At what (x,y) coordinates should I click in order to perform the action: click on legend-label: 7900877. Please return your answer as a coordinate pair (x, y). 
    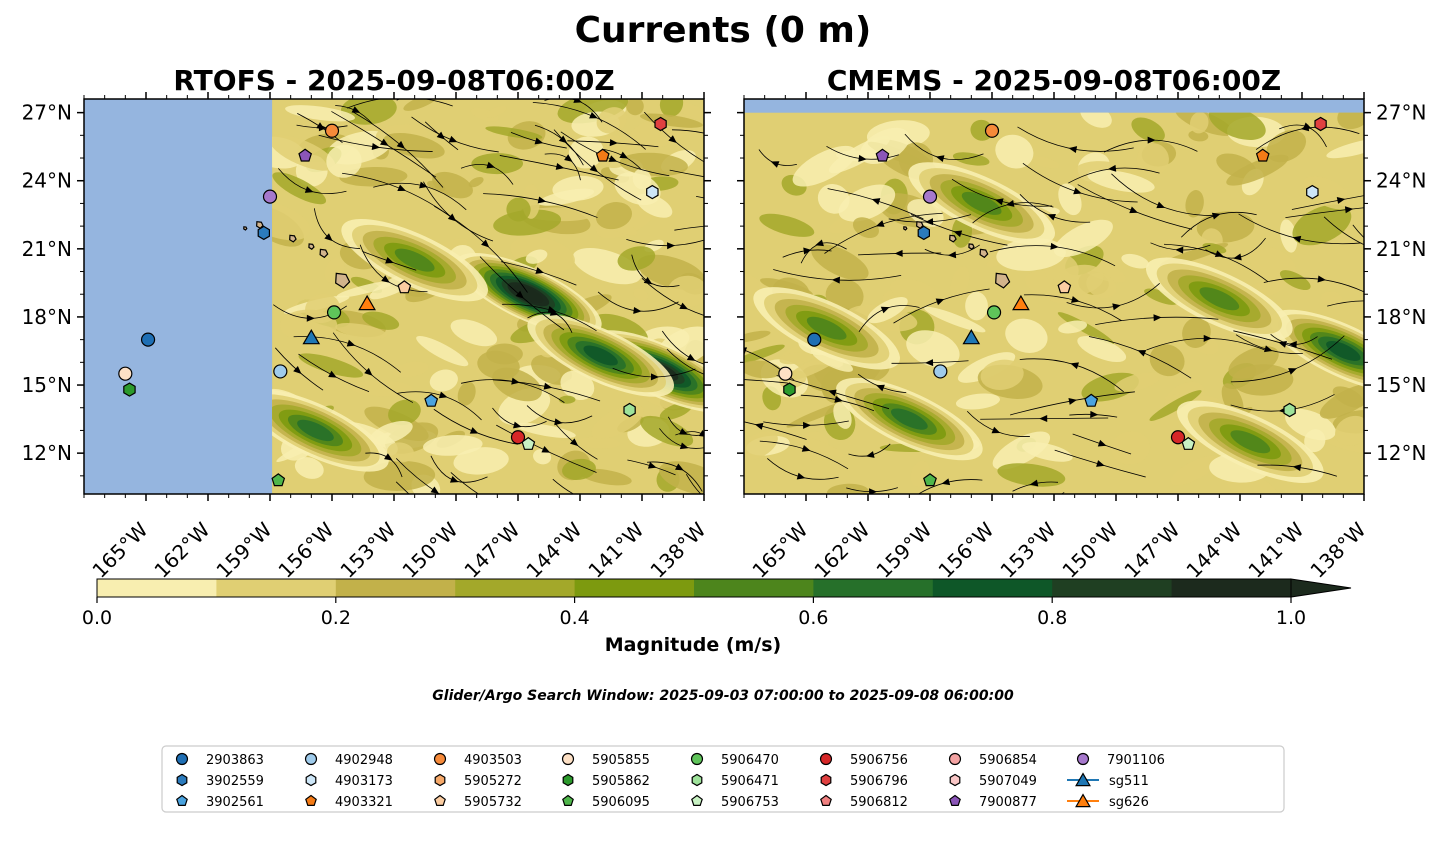
    Looking at the image, I should click on (1008, 802).